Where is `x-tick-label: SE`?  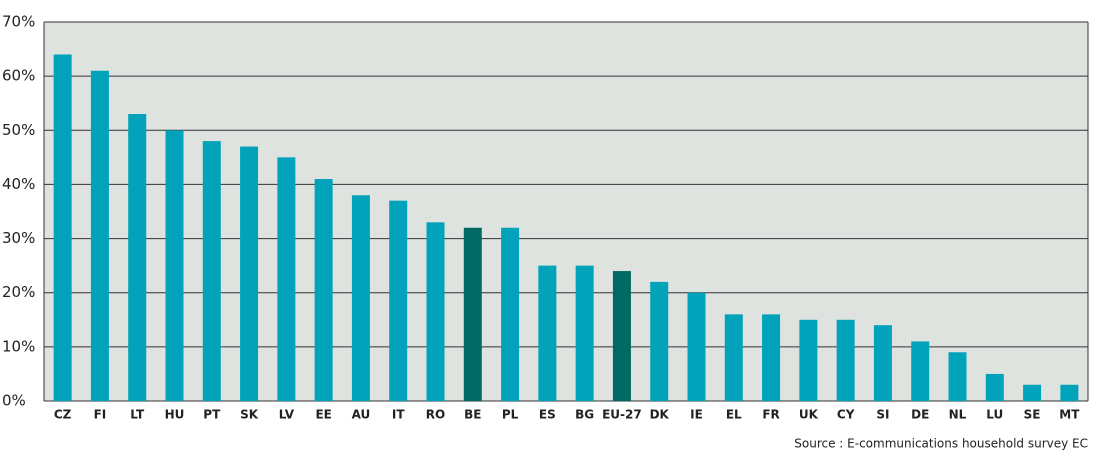 x-tick-label: SE is located at coordinates (1032, 415).